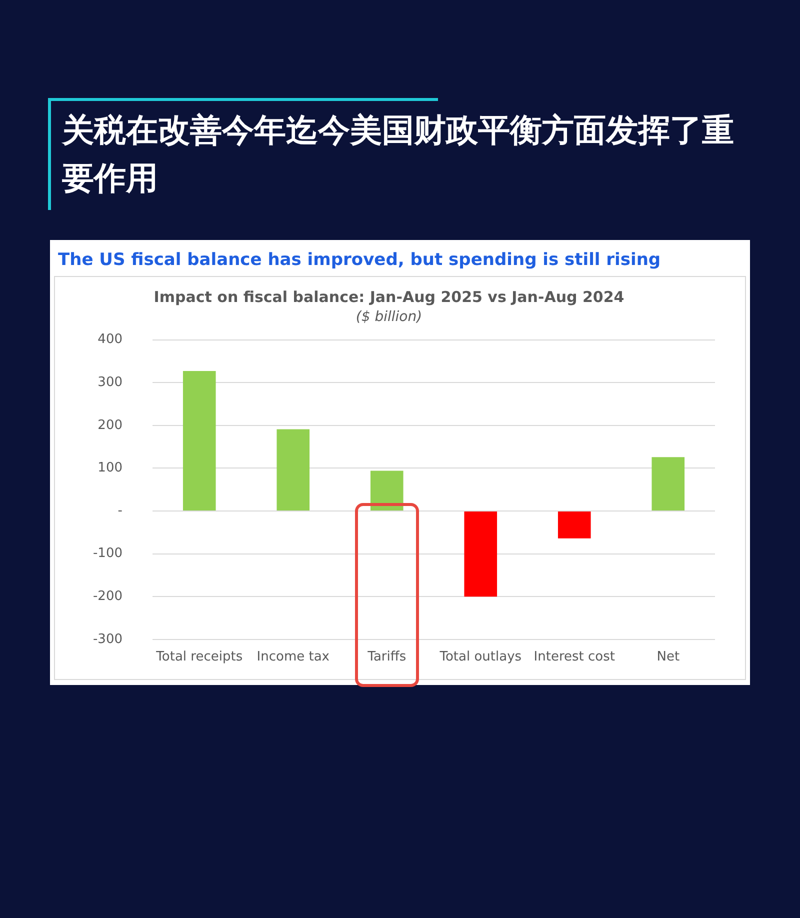 This screenshot has width=800, height=918. What do you see at coordinates (199, 657) in the screenshot?
I see `x-tick-label: Total receipts` at bounding box center [199, 657].